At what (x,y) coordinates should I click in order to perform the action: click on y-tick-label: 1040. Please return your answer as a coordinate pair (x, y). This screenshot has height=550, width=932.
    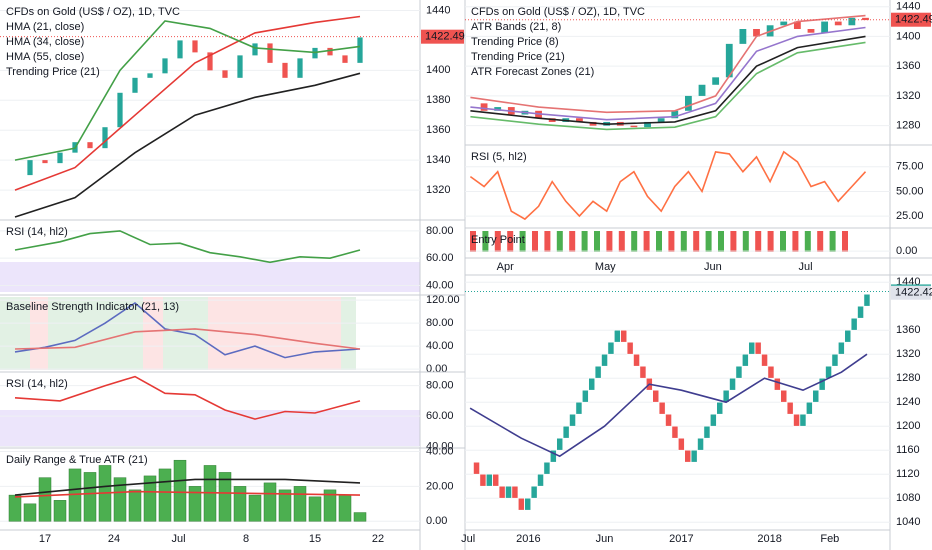
    Looking at the image, I should click on (908, 522).